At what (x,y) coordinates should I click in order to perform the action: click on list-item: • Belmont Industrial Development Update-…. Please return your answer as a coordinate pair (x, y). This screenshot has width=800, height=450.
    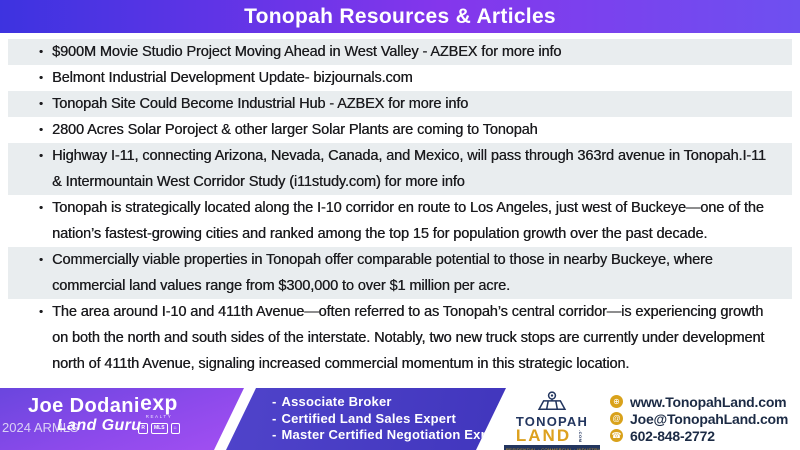
    Looking at the image, I should click on (400, 78).